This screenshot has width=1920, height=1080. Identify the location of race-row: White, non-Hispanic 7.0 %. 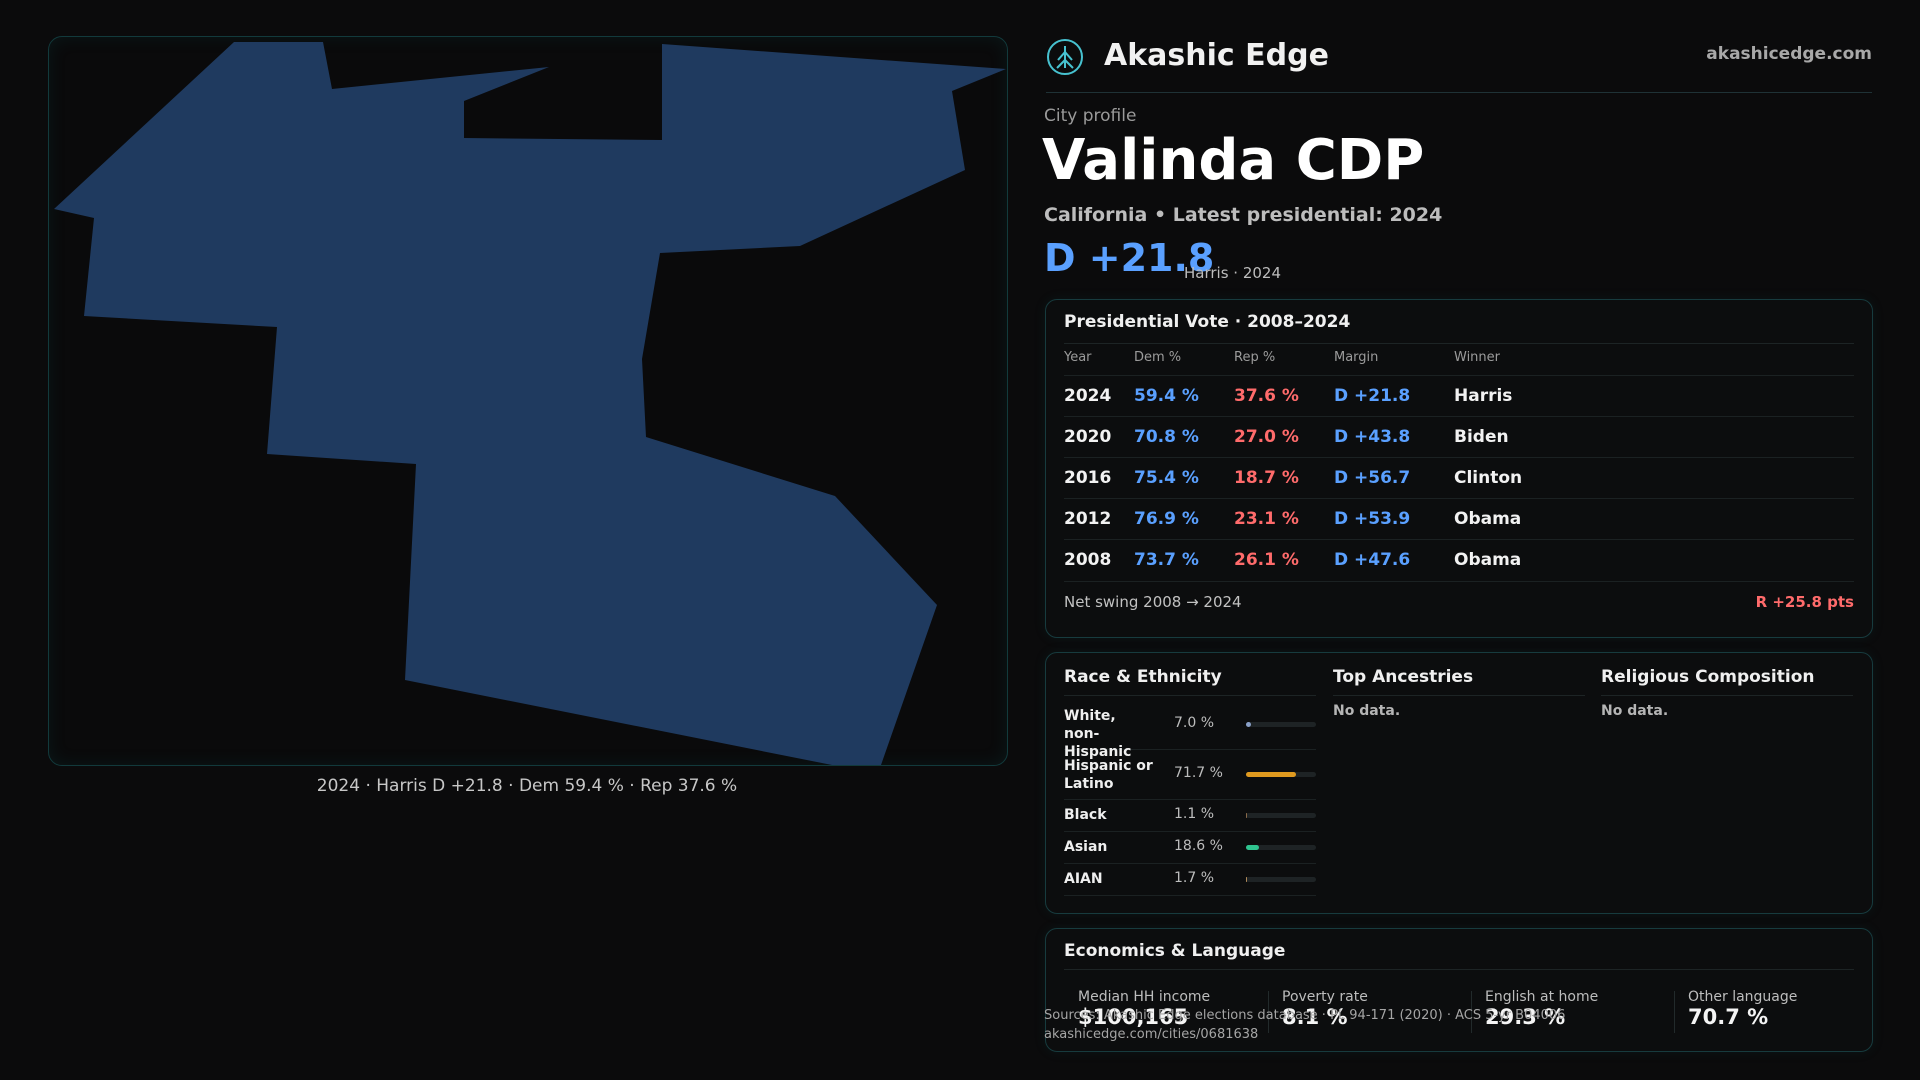
(1190, 729).